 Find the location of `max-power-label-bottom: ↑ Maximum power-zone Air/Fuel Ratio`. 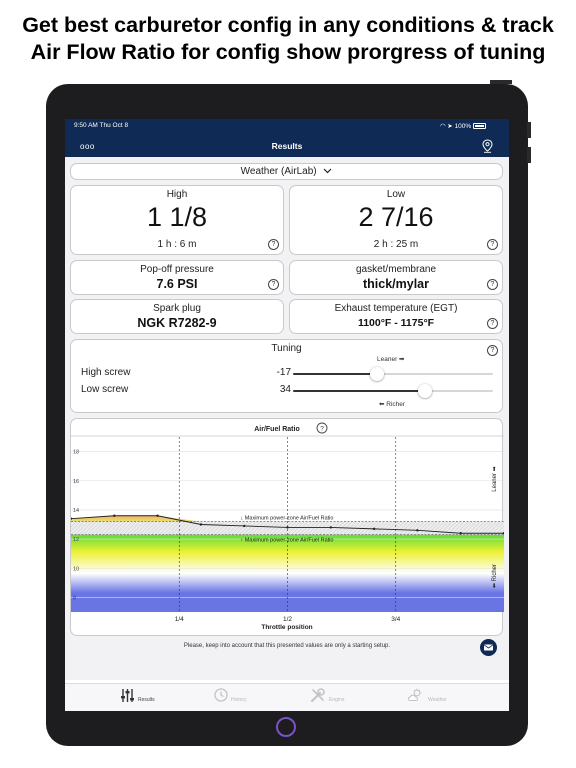

max-power-label-bottom: ↑ Maximum power-zone Air/Fuel Ratio is located at coordinates (287, 541).